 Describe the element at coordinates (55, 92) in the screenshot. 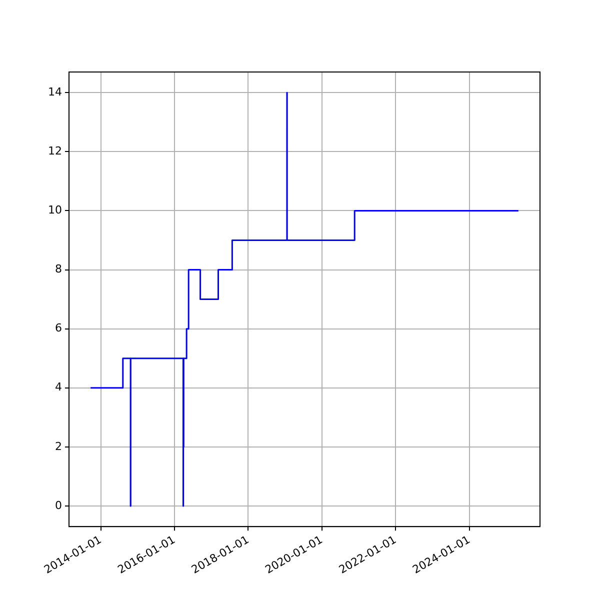

I see `y-tick-label: 14` at that location.